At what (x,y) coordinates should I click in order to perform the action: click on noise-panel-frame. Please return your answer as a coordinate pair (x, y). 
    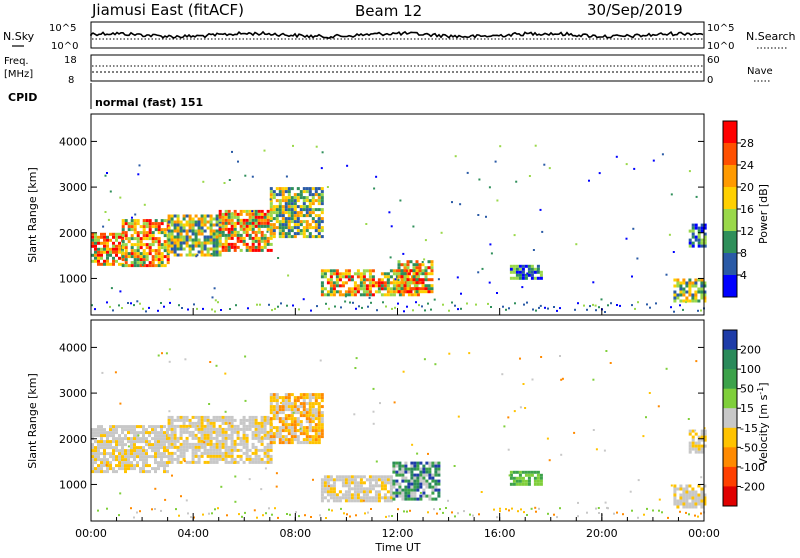
    Looking at the image, I should click on (397, 35).